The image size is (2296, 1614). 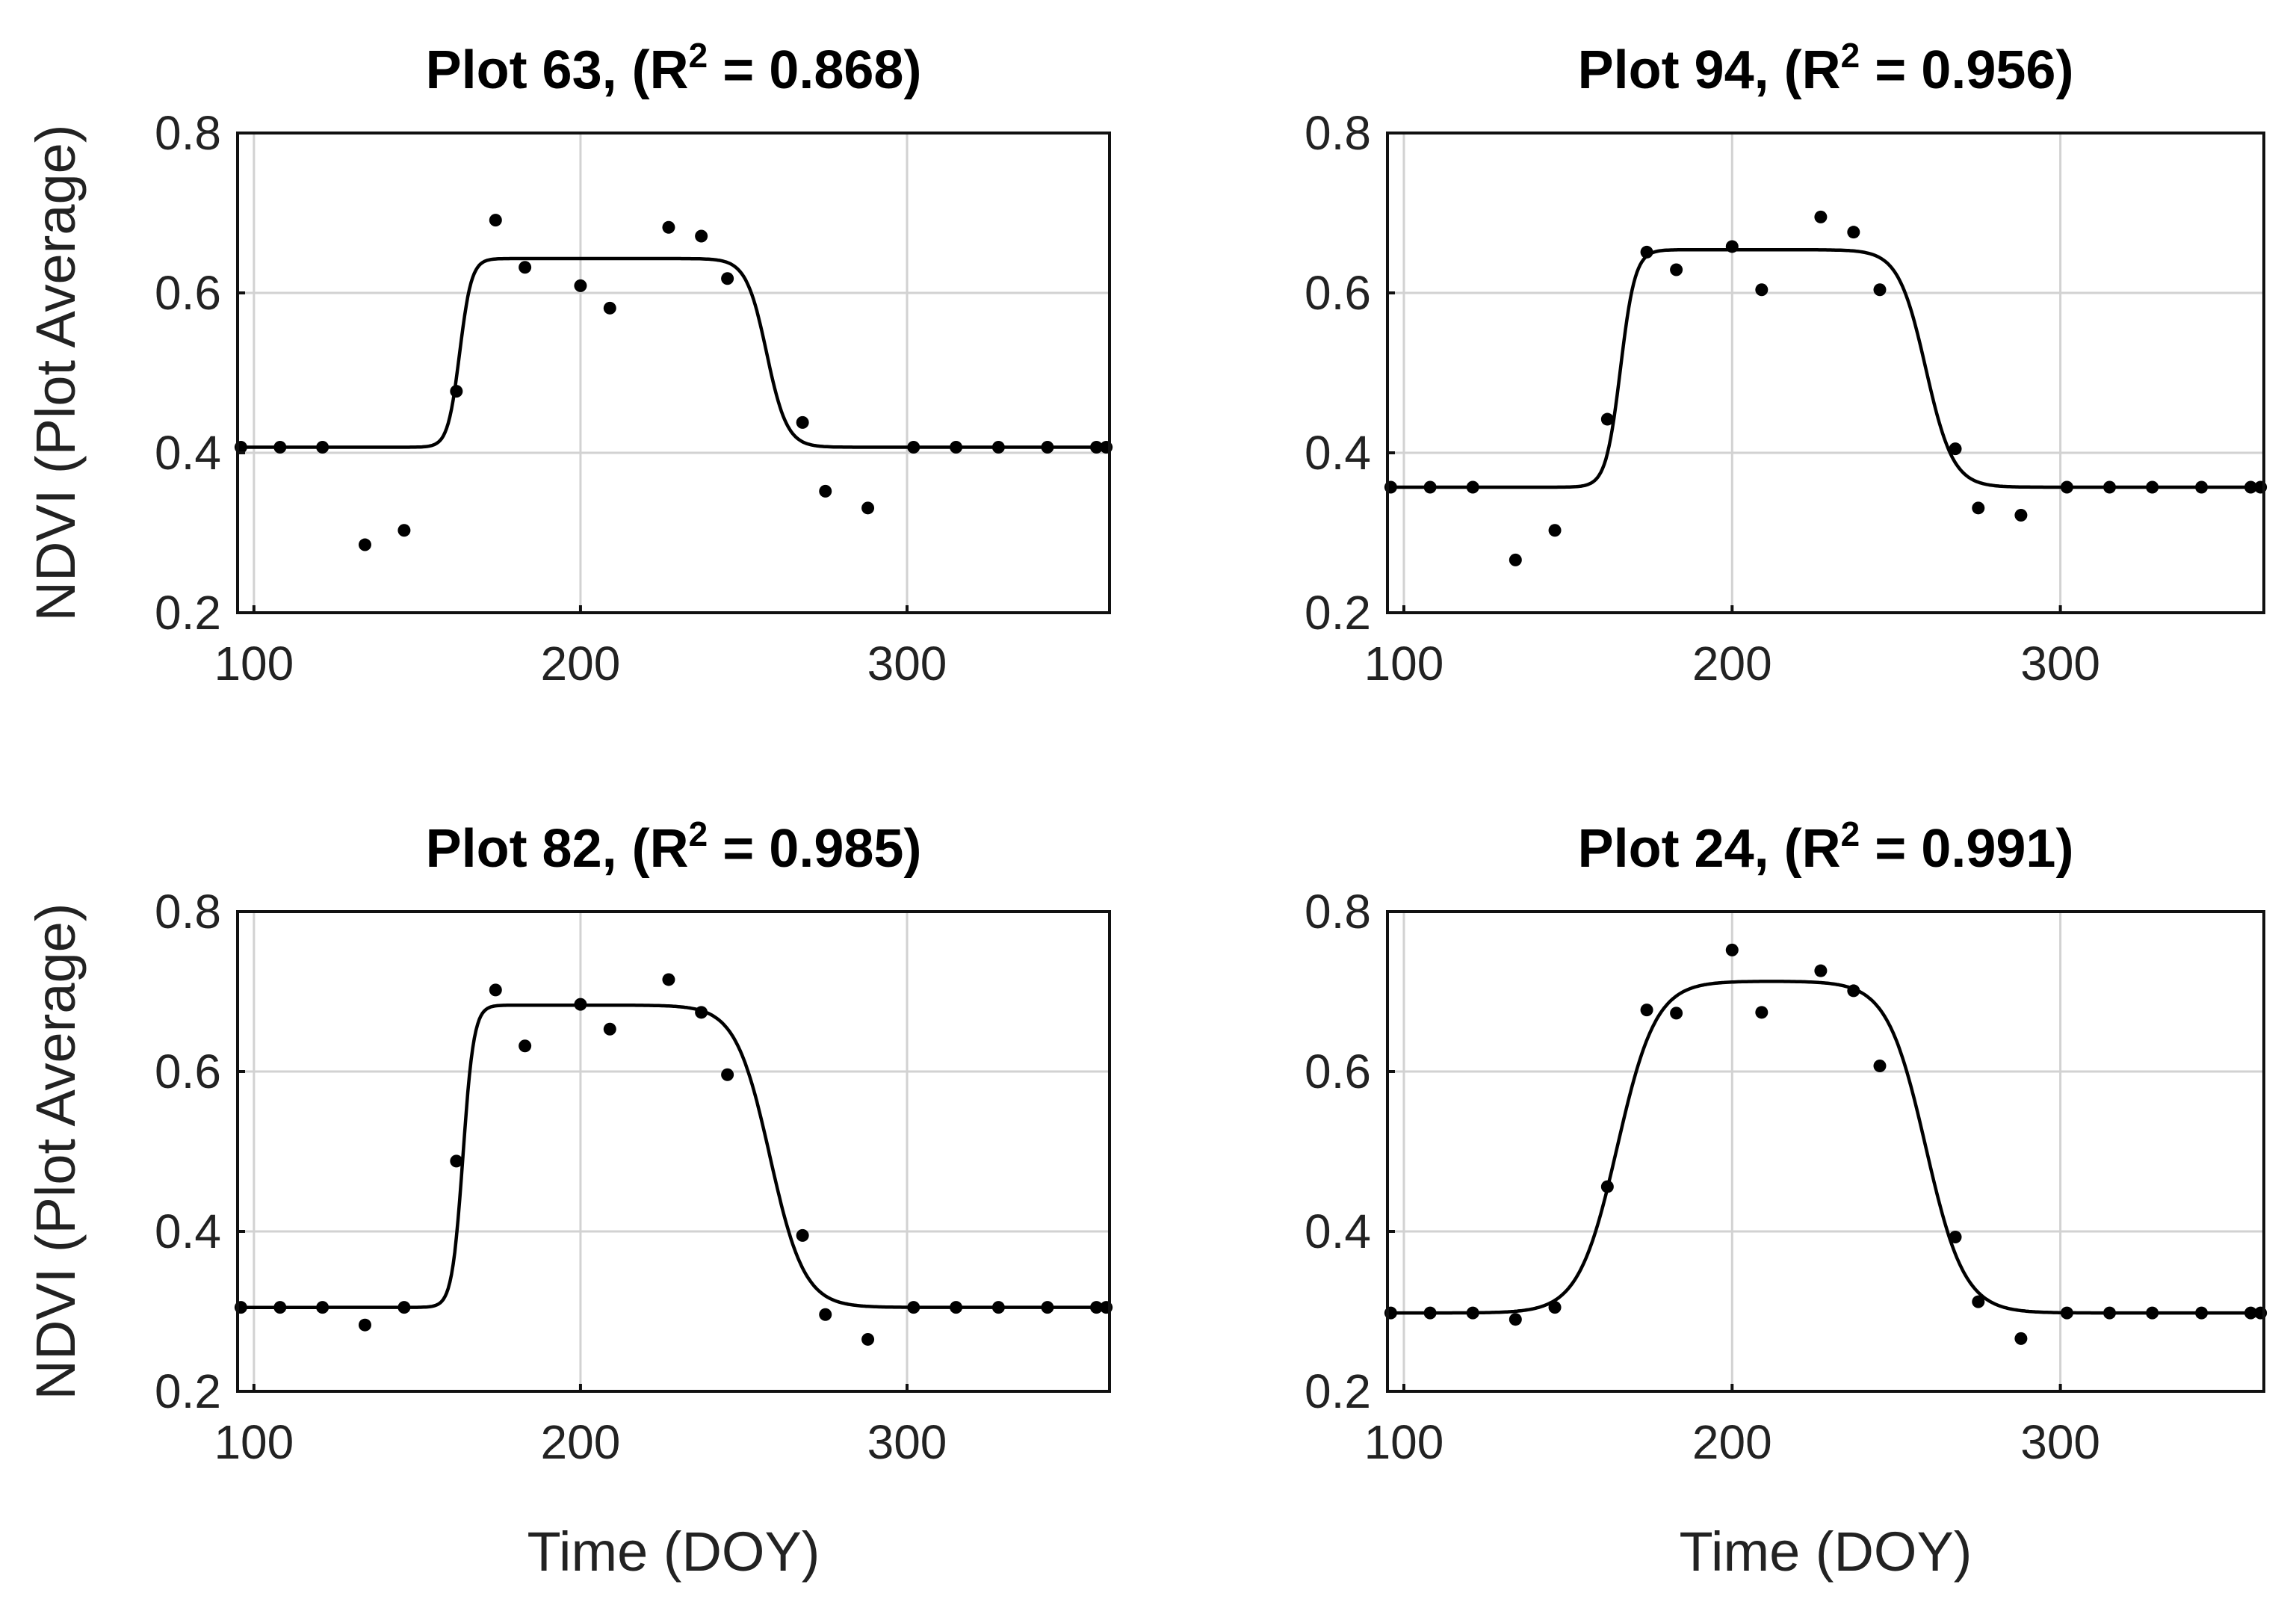 I want to click on panel-title: Plot 94, (R2 = 0.956), so click(x=1826, y=68).